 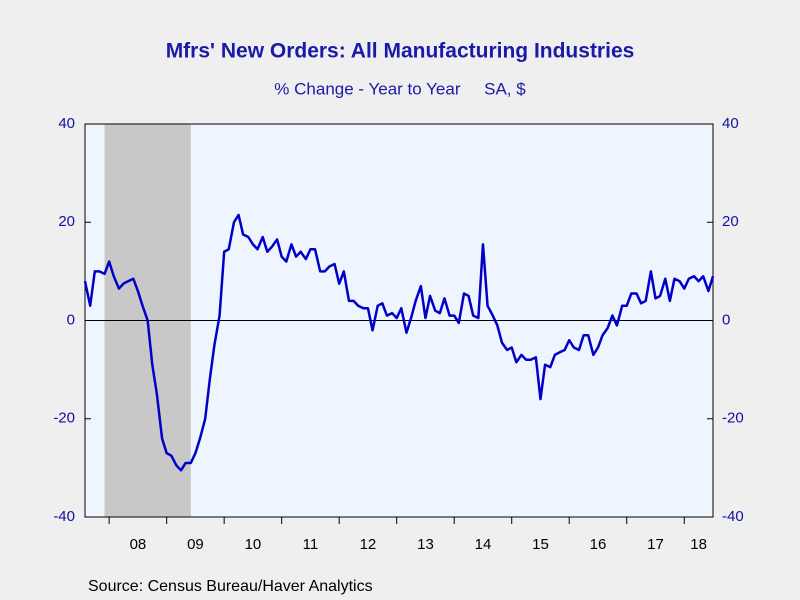 What do you see at coordinates (71, 319) in the screenshot?
I see `y-tick-label: 0` at bounding box center [71, 319].